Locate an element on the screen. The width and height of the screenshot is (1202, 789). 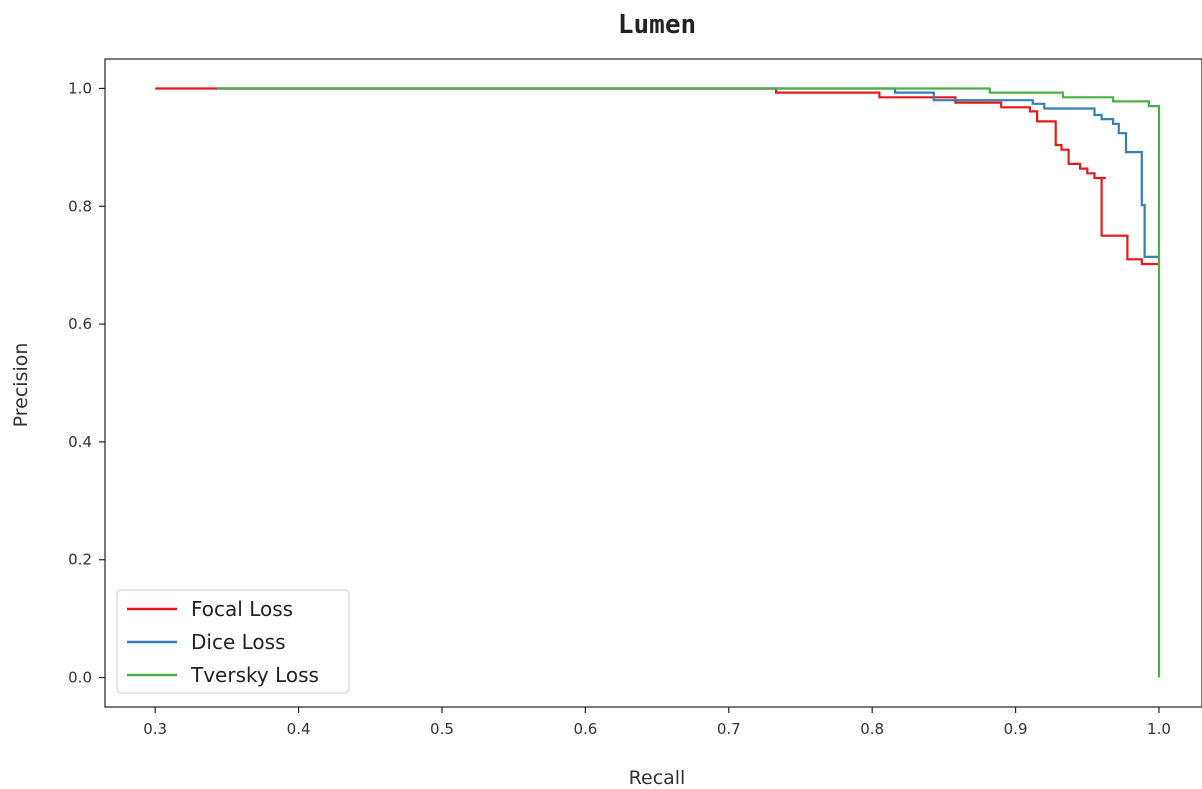
x-axis-ticks: 0.3 0.4 0.5 0.6 0.7 0.8 0.9 1.0 is located at coordinates (657, 722).